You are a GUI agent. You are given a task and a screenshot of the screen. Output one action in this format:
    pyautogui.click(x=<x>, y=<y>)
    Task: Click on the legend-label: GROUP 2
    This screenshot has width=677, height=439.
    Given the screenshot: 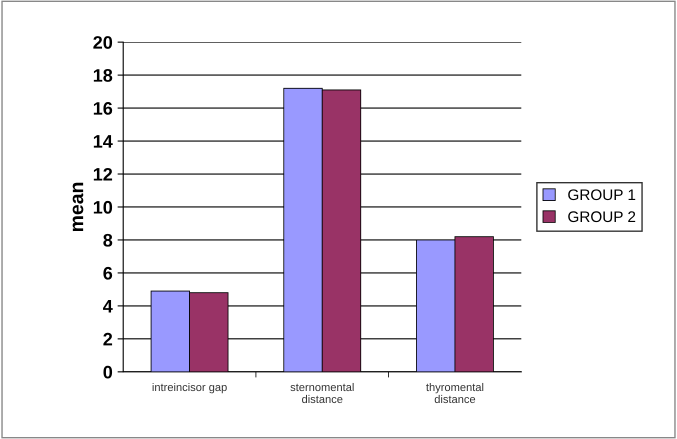 What is the action you would take?
    pyautogui.click(x=602, y=216)
    